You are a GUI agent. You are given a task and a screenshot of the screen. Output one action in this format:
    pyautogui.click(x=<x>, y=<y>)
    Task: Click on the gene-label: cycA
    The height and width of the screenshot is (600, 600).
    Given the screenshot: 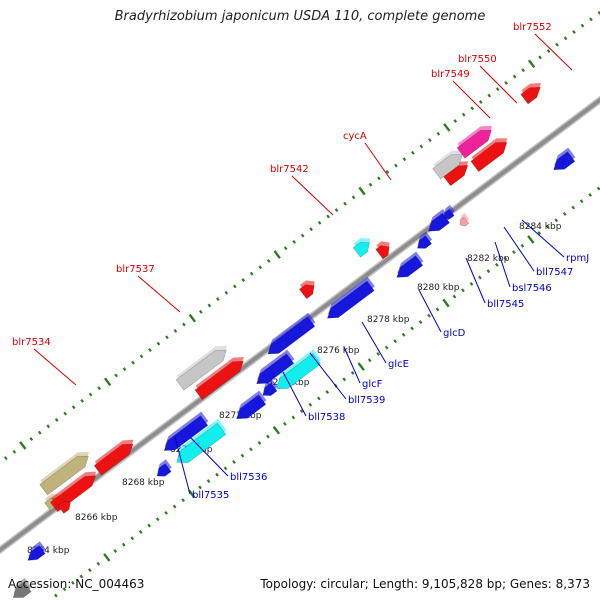 What is the action you would take?
    pyautogui.click(x=355, y=136)
    